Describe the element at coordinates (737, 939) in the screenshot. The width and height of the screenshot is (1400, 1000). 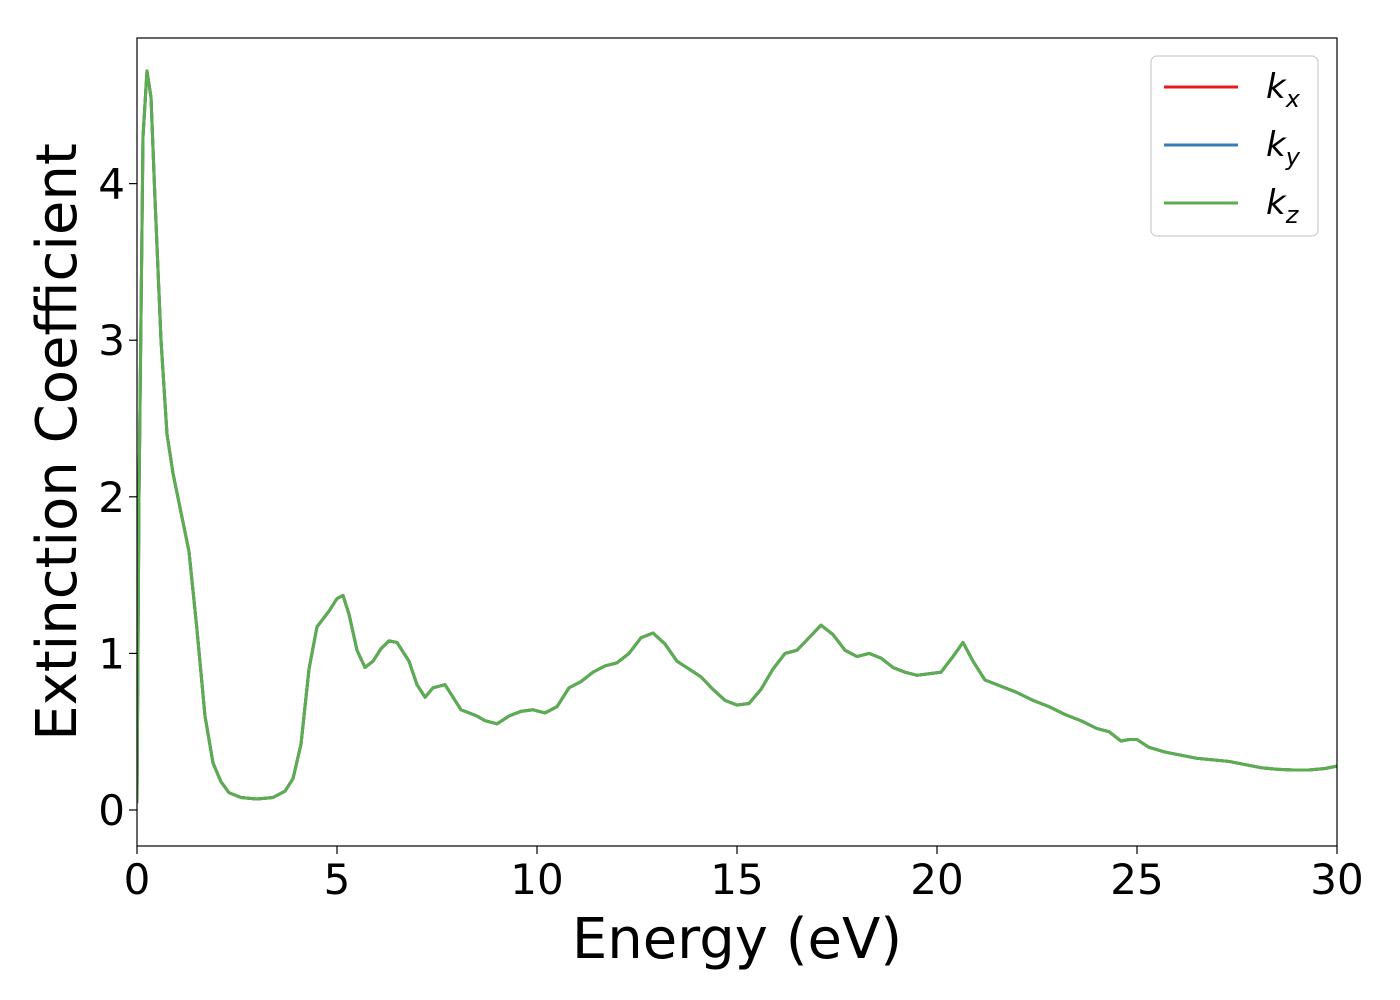
I see `x-axis-title: Energy (eV)` at that location.